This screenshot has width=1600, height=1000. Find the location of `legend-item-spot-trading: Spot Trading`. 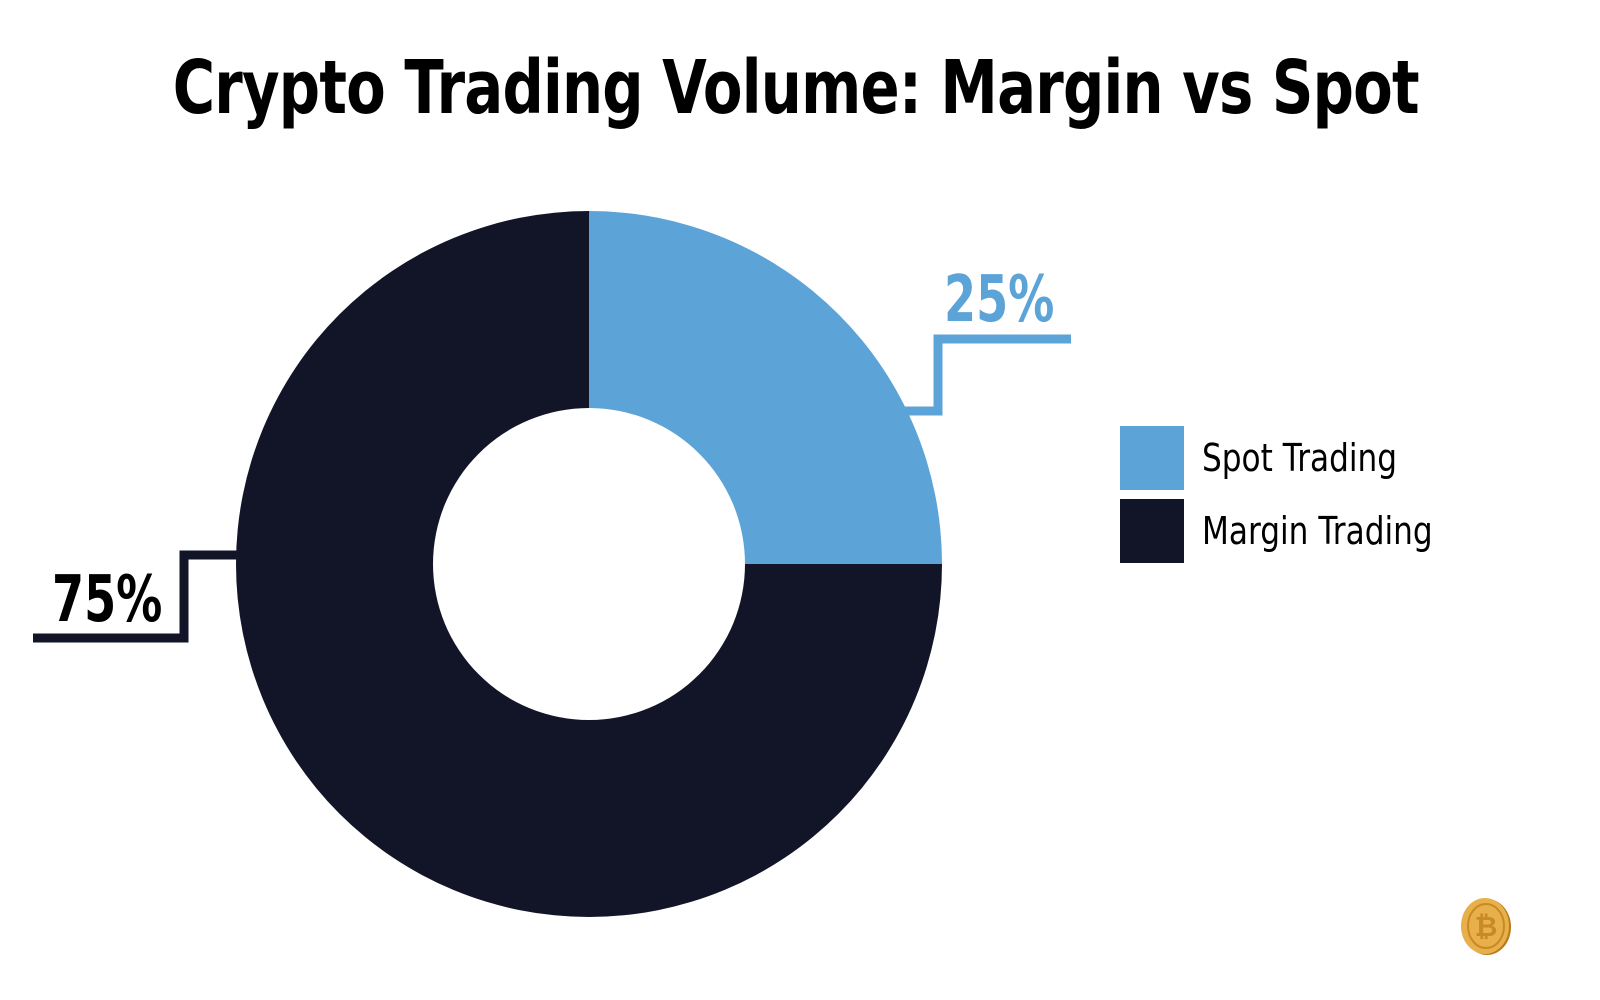

legend-item-spot-trading: Spot Trading is located at coordinates (1301, 458).